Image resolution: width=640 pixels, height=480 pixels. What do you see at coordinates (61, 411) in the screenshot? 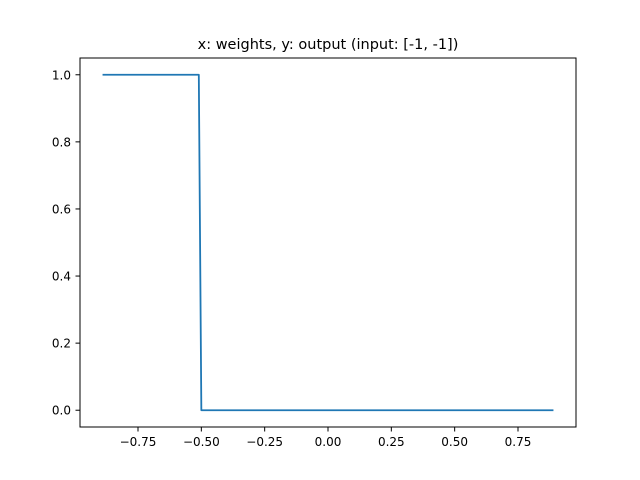
I see `y-tick-label: 0.0` at bounding box center [61, 411].